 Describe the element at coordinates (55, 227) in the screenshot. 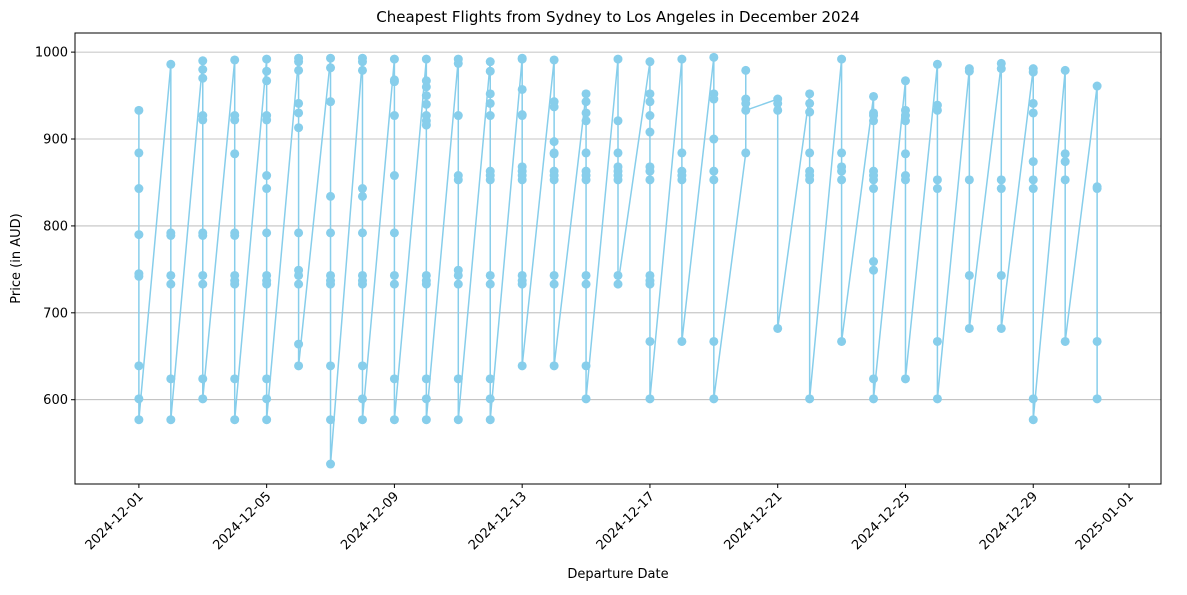

I see `y-axis: 600 700 800 900 1000` at that location.